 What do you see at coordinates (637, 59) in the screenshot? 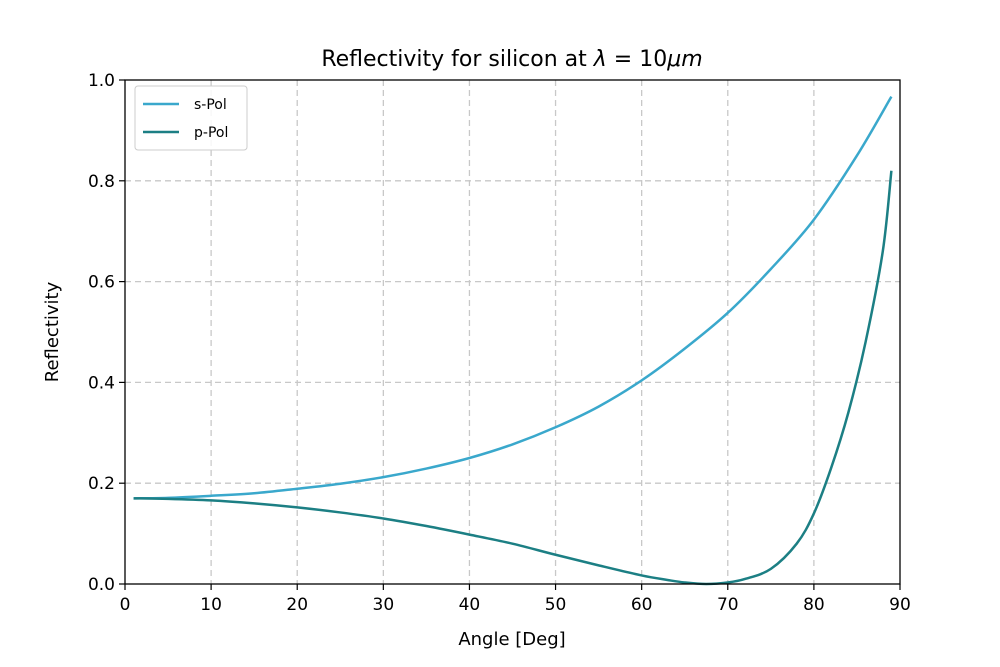
I see `chart-title-equals: = 10` at bounding box center [637, 59].